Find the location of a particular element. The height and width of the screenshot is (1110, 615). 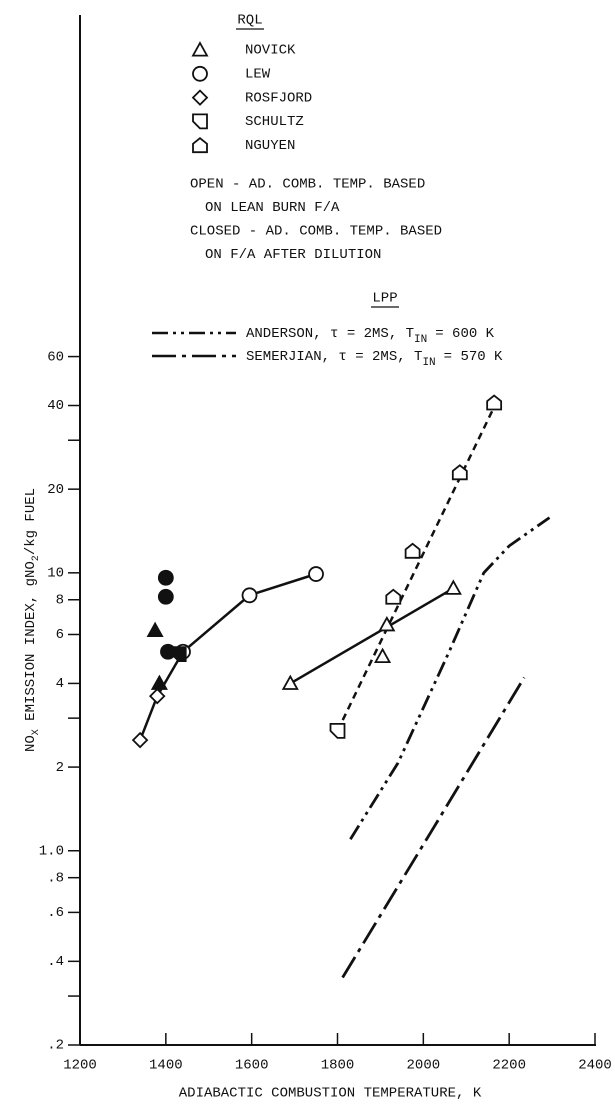

legend-label: LEW is located at coordinates (258, 75).